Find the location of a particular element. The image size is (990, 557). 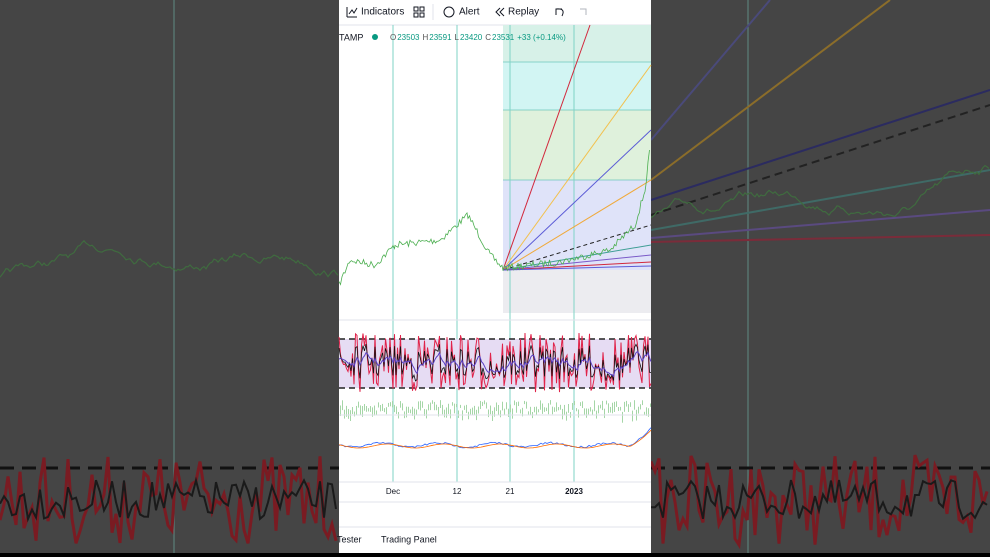

alert-icon is located at coordinates (449, 12).